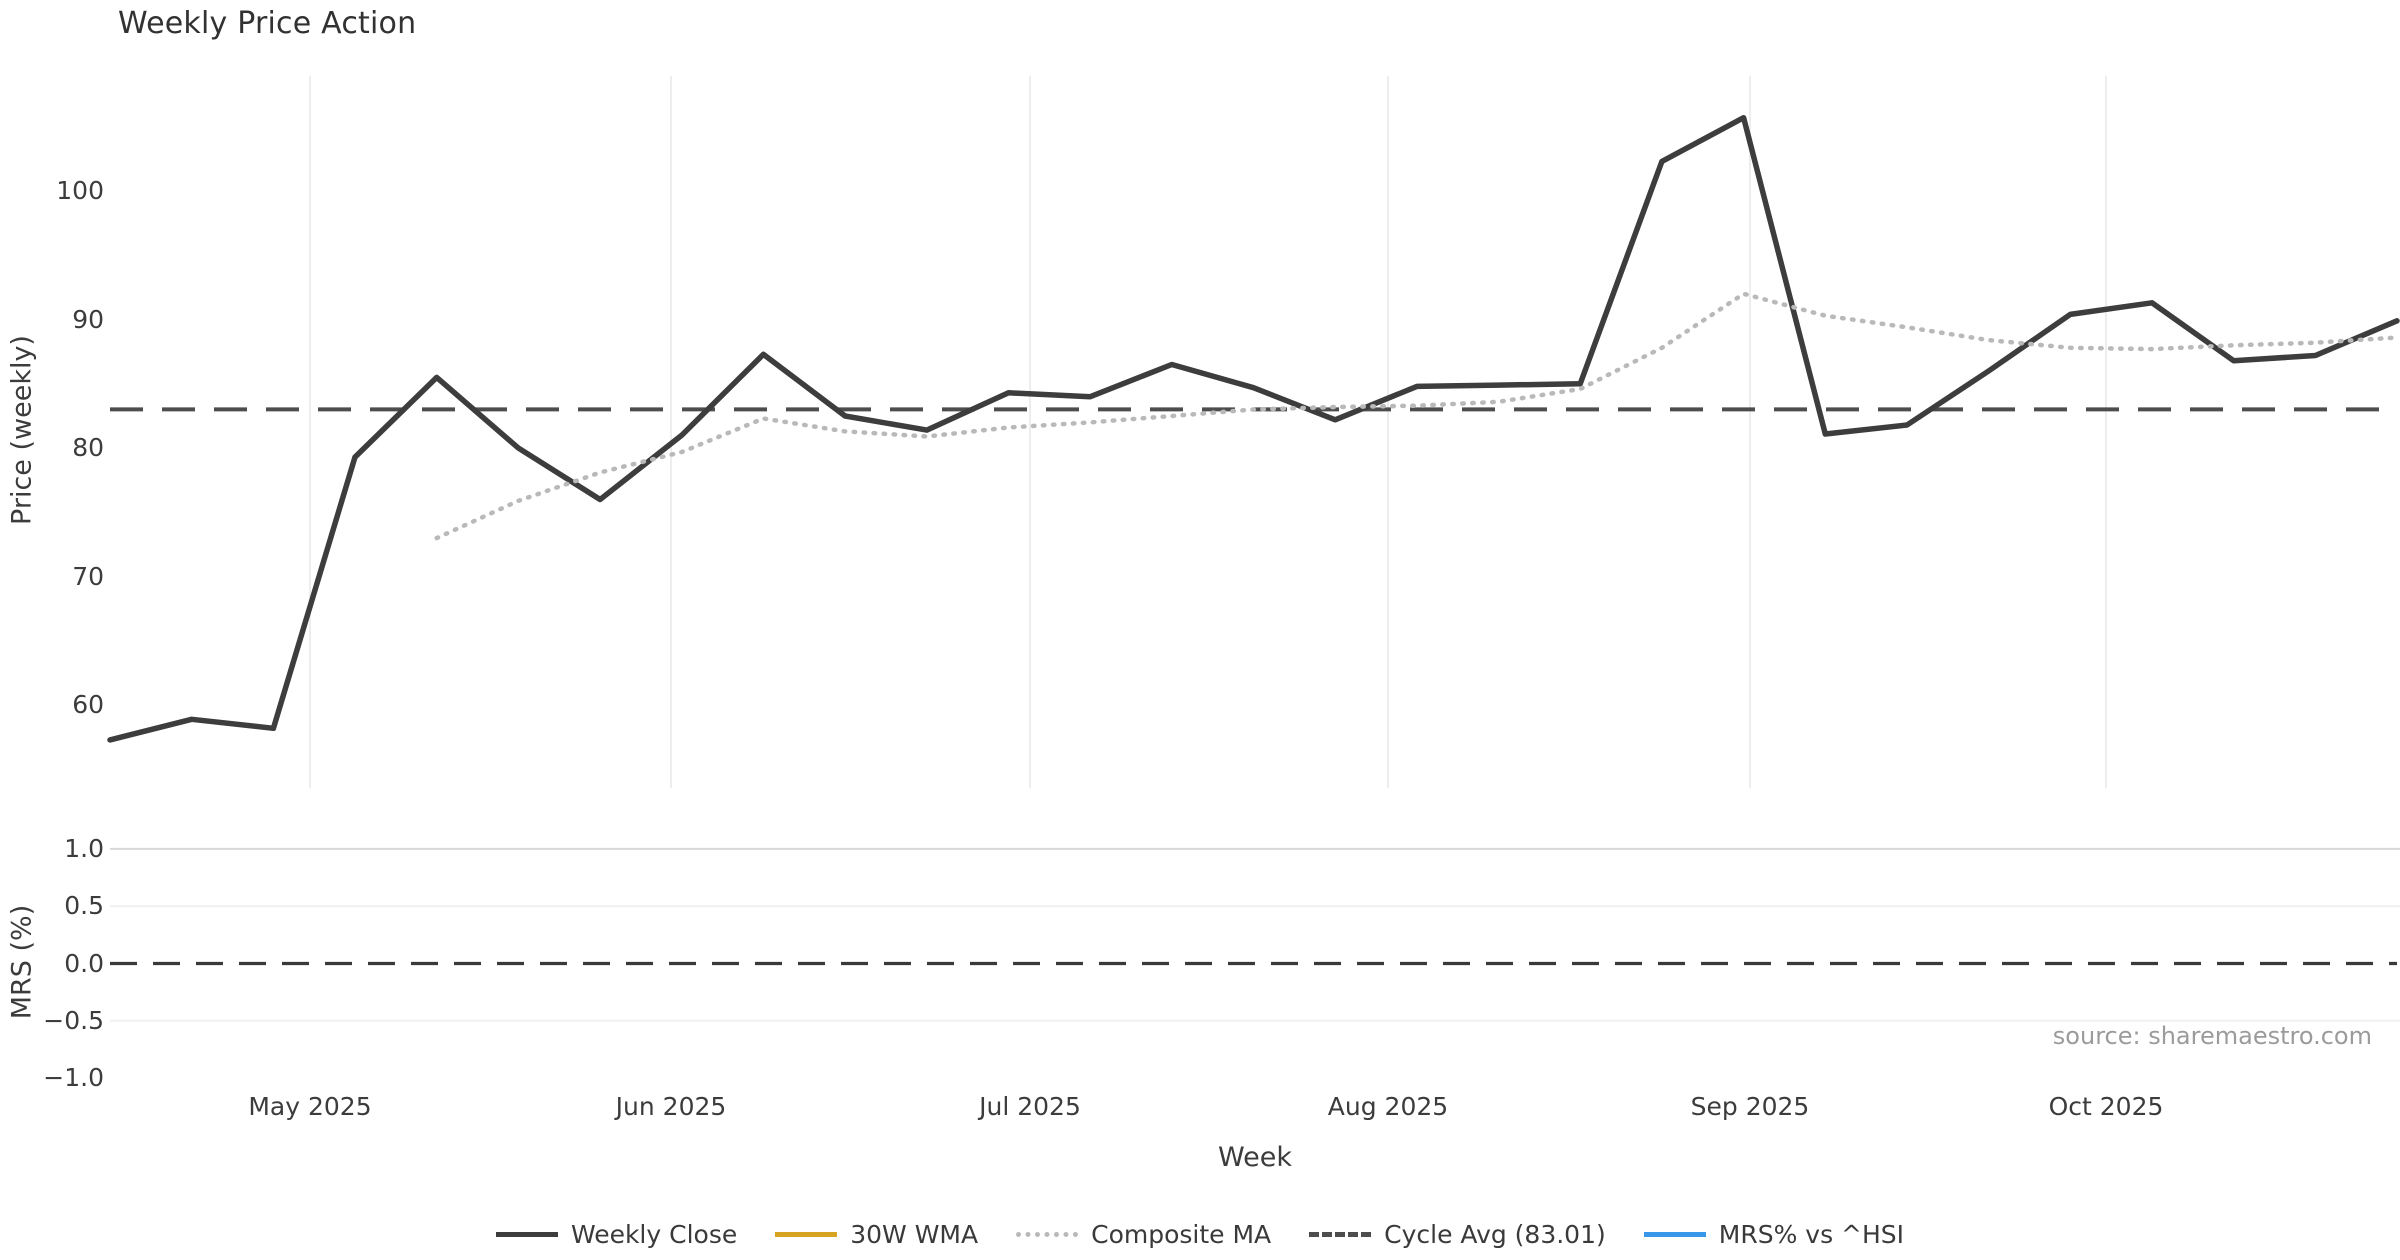 Image resolution: width=2400 pixels, height=1260 pixels. What do you see at coordinates (310, 1106) in the screenshot?
I see `xtick-may-2025: May 2025` at bounding box center [310, 1106].